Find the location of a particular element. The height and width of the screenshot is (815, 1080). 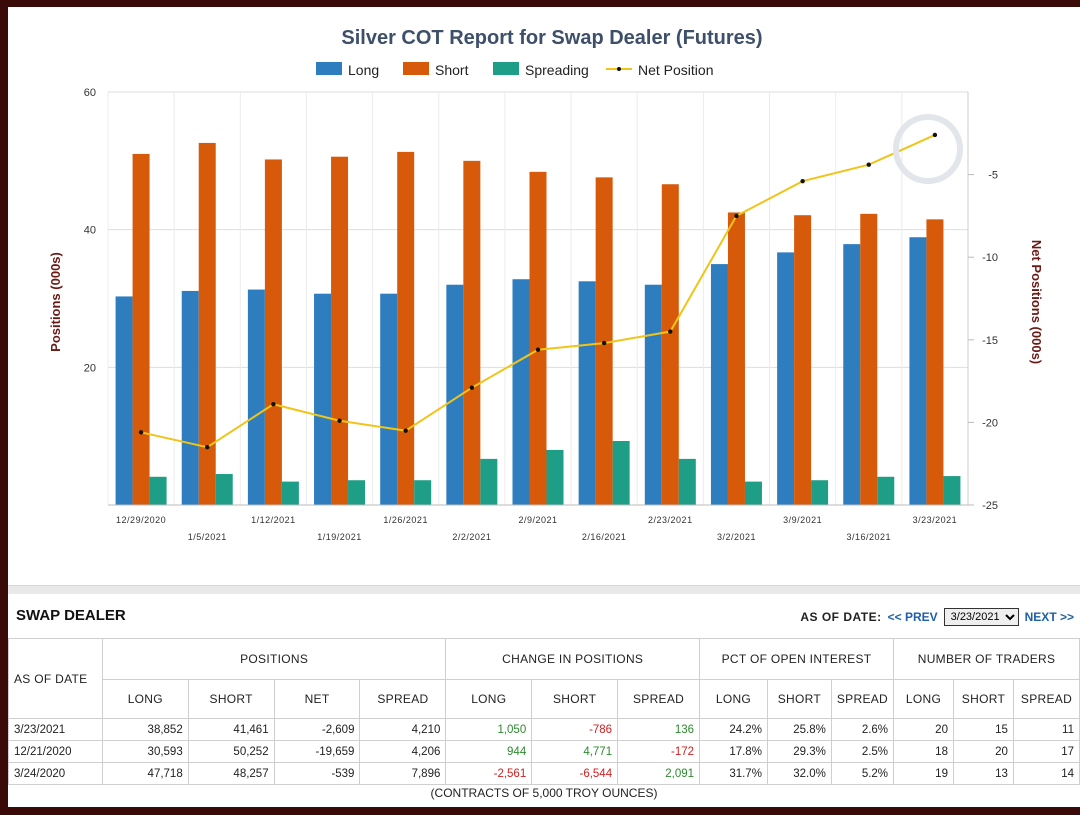

table-cell: 4,210 is located at coordinates (403, 729).